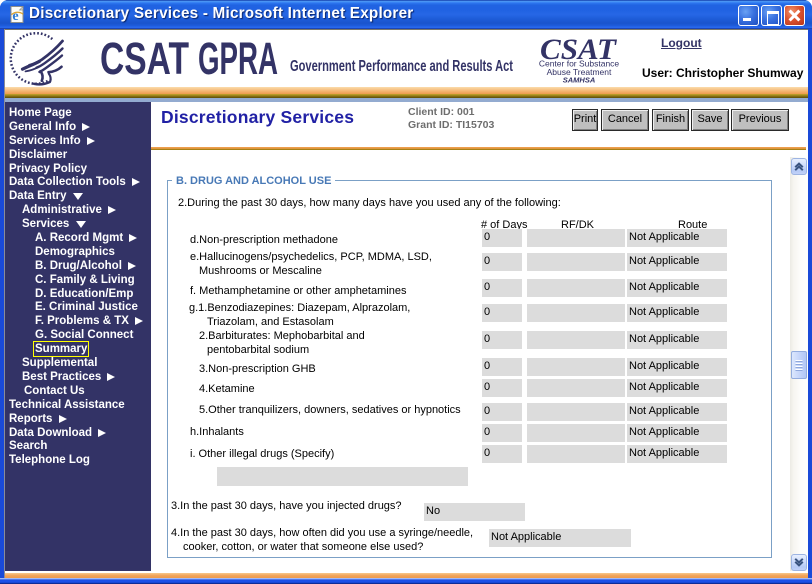 The width and height of the screenshot is (812, 584). What do you see at coordinates (15, 16) in the screenshot?
I see `svg-text: e` at bounding box center [15, 16].